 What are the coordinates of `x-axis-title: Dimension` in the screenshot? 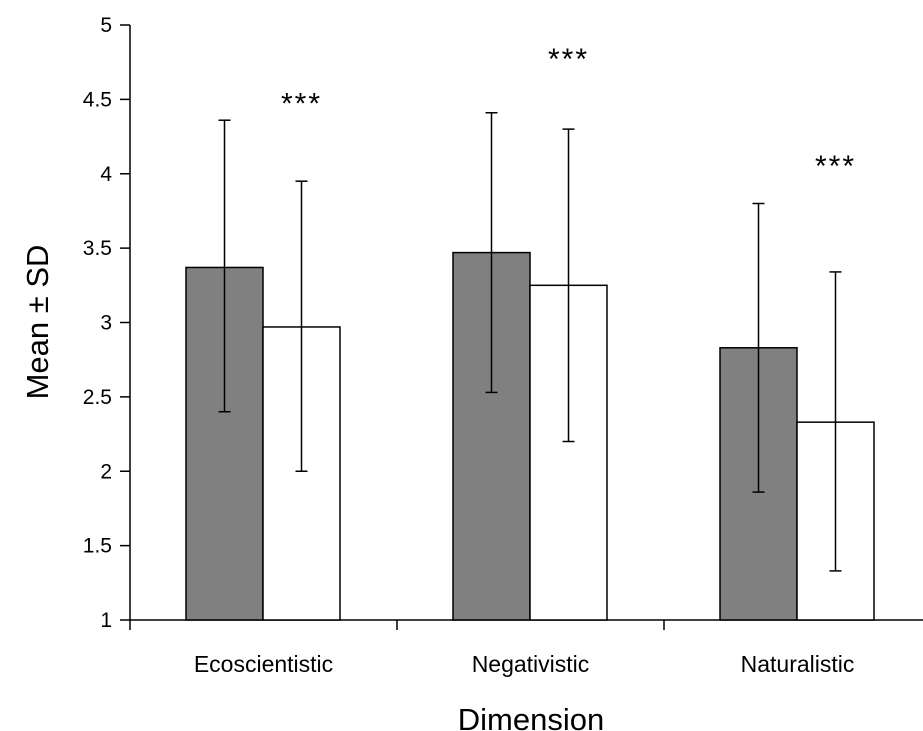 It's located at (531, 716).